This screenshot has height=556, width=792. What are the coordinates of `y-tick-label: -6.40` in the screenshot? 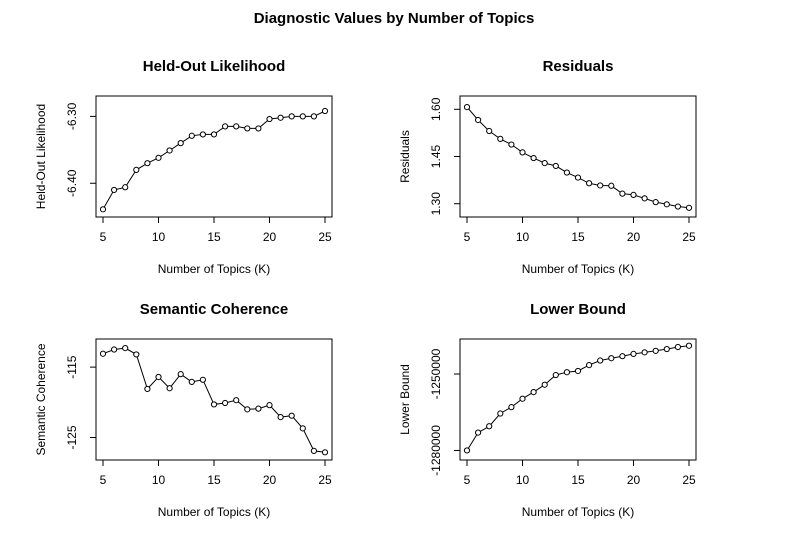 It's located at (72, 183).